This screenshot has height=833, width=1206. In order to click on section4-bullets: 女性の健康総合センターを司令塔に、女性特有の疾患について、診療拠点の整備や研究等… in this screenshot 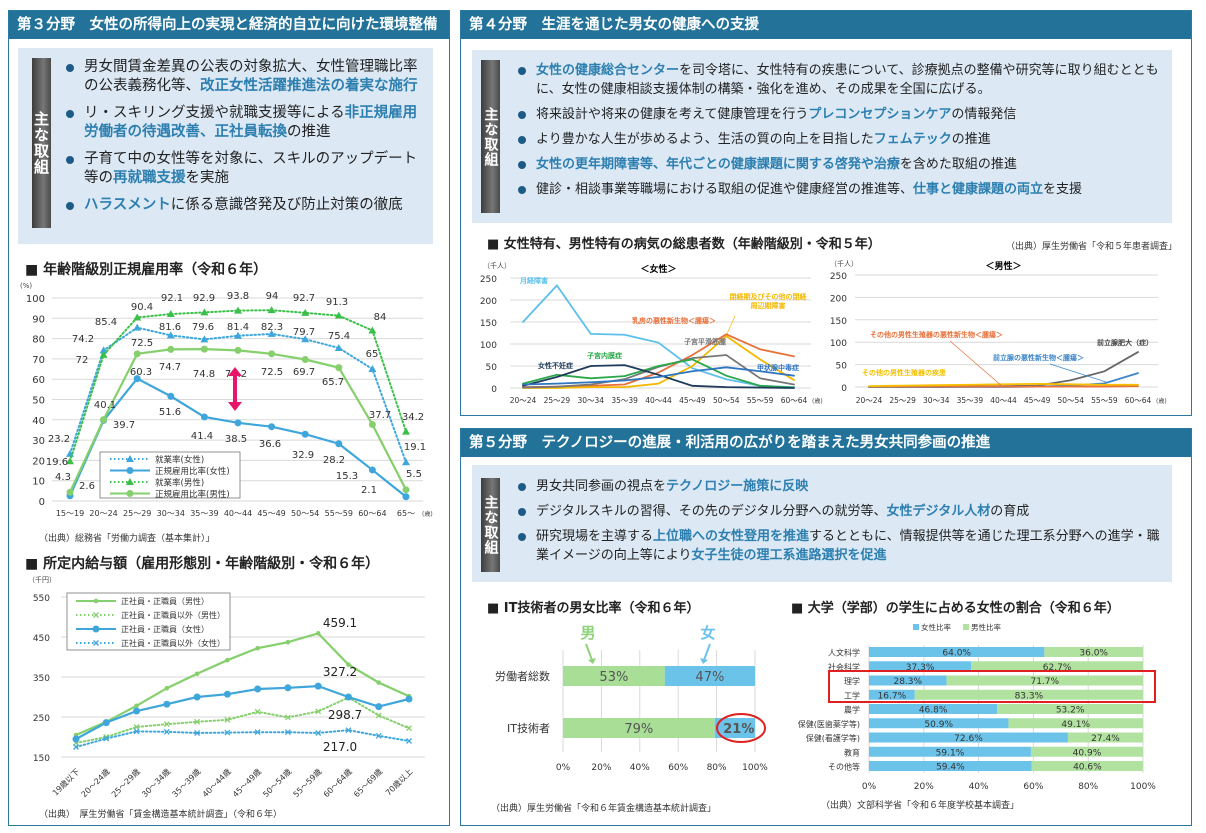, I will do `click(843, 130)`.